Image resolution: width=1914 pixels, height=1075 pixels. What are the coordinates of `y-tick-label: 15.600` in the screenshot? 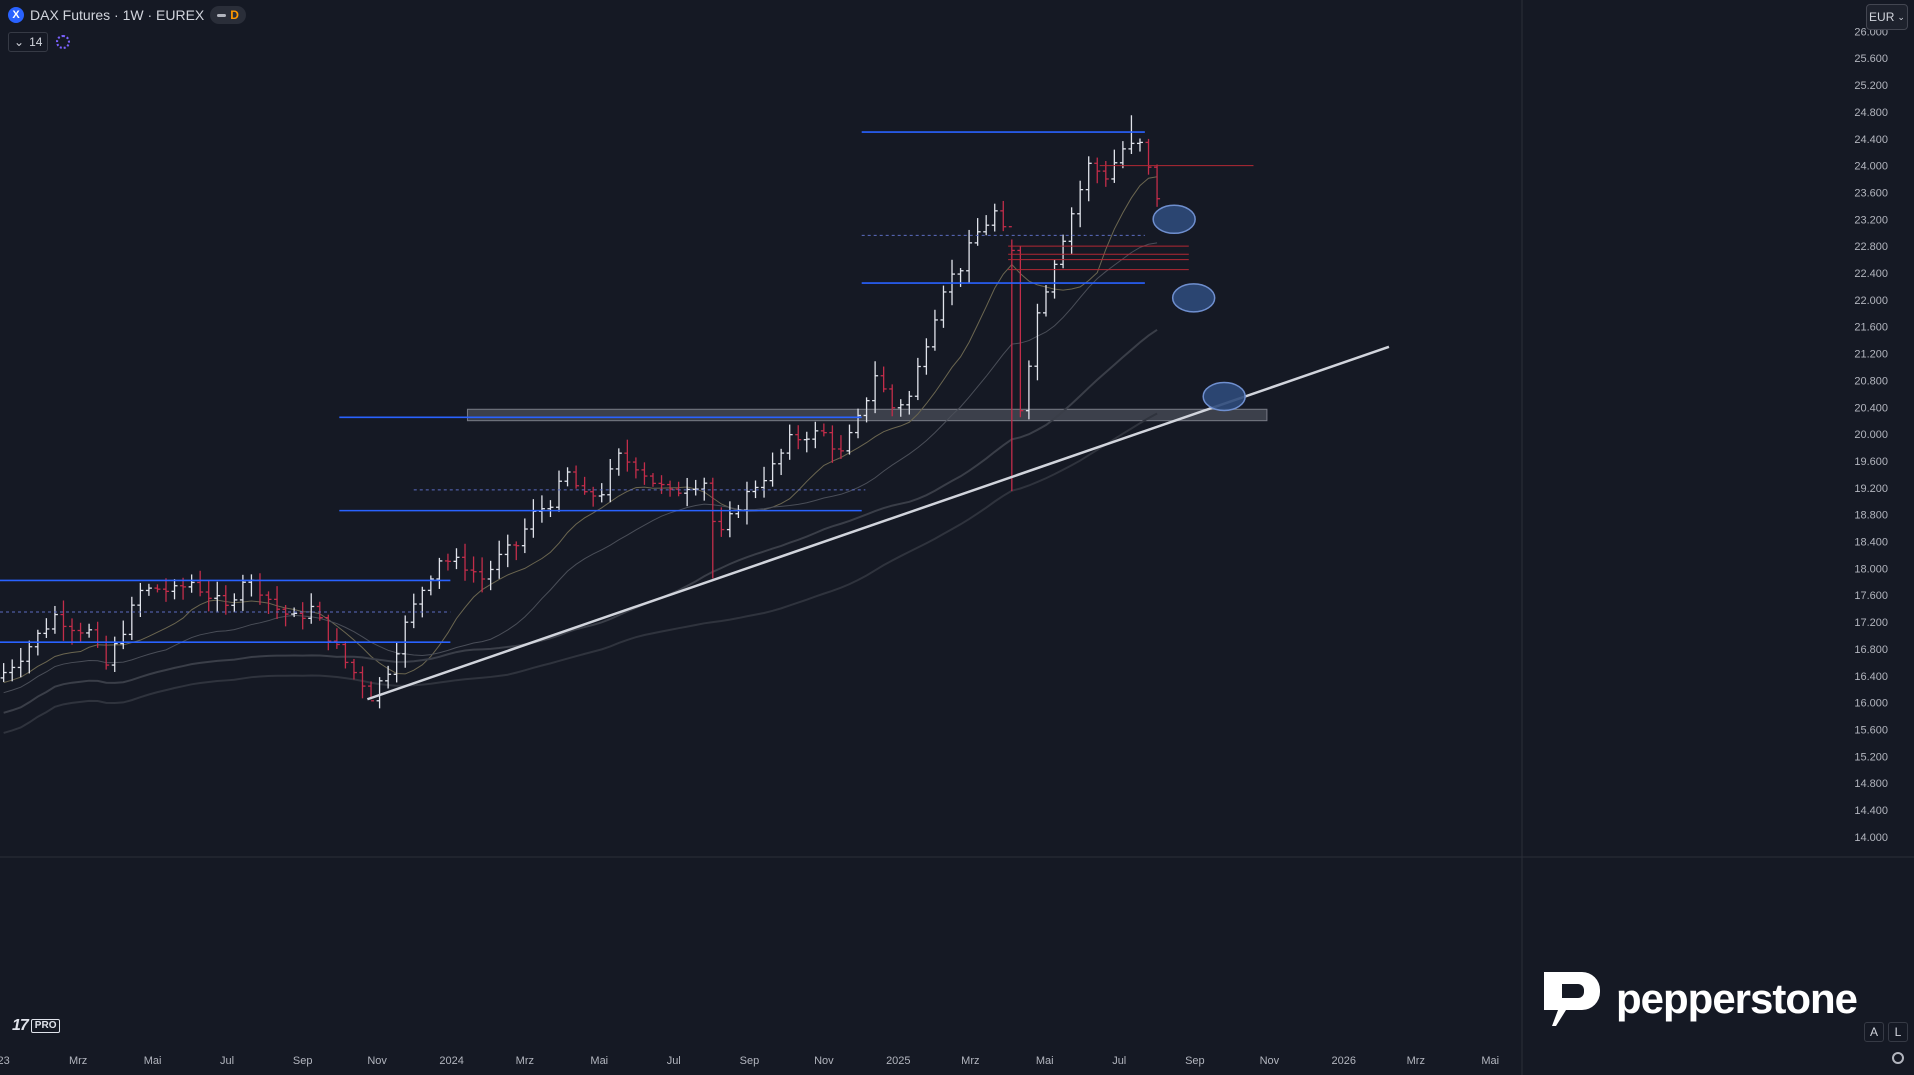 It's located at (1871, 730).